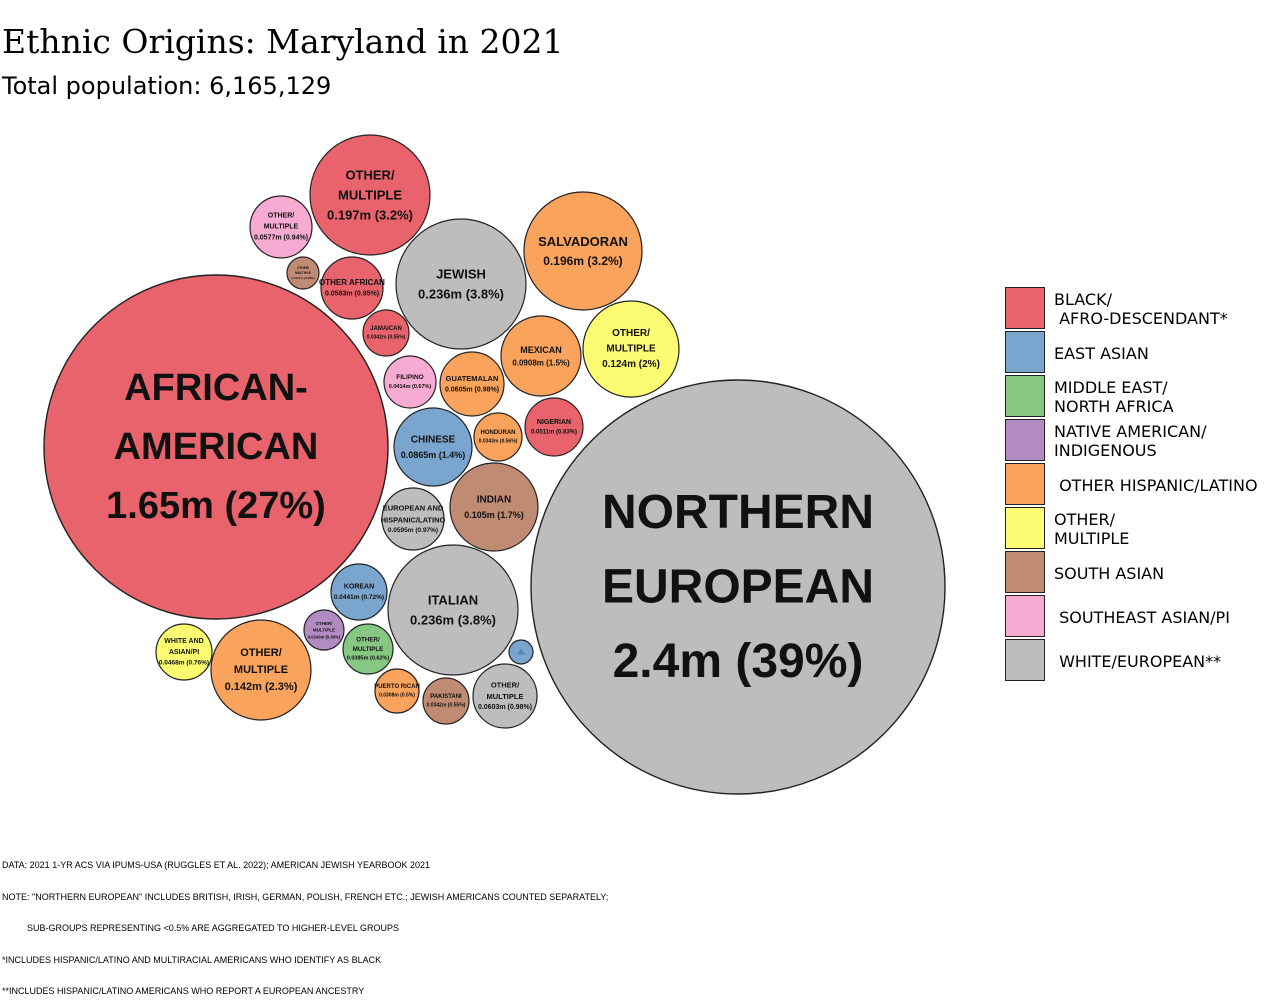 Image resolution: width=1280 pixels, height=1007 pixels. I want to click on legend-item-native-american-indigenous: NATIVE AMERICAN/ INDIGENOUS, so click(1142, 441).